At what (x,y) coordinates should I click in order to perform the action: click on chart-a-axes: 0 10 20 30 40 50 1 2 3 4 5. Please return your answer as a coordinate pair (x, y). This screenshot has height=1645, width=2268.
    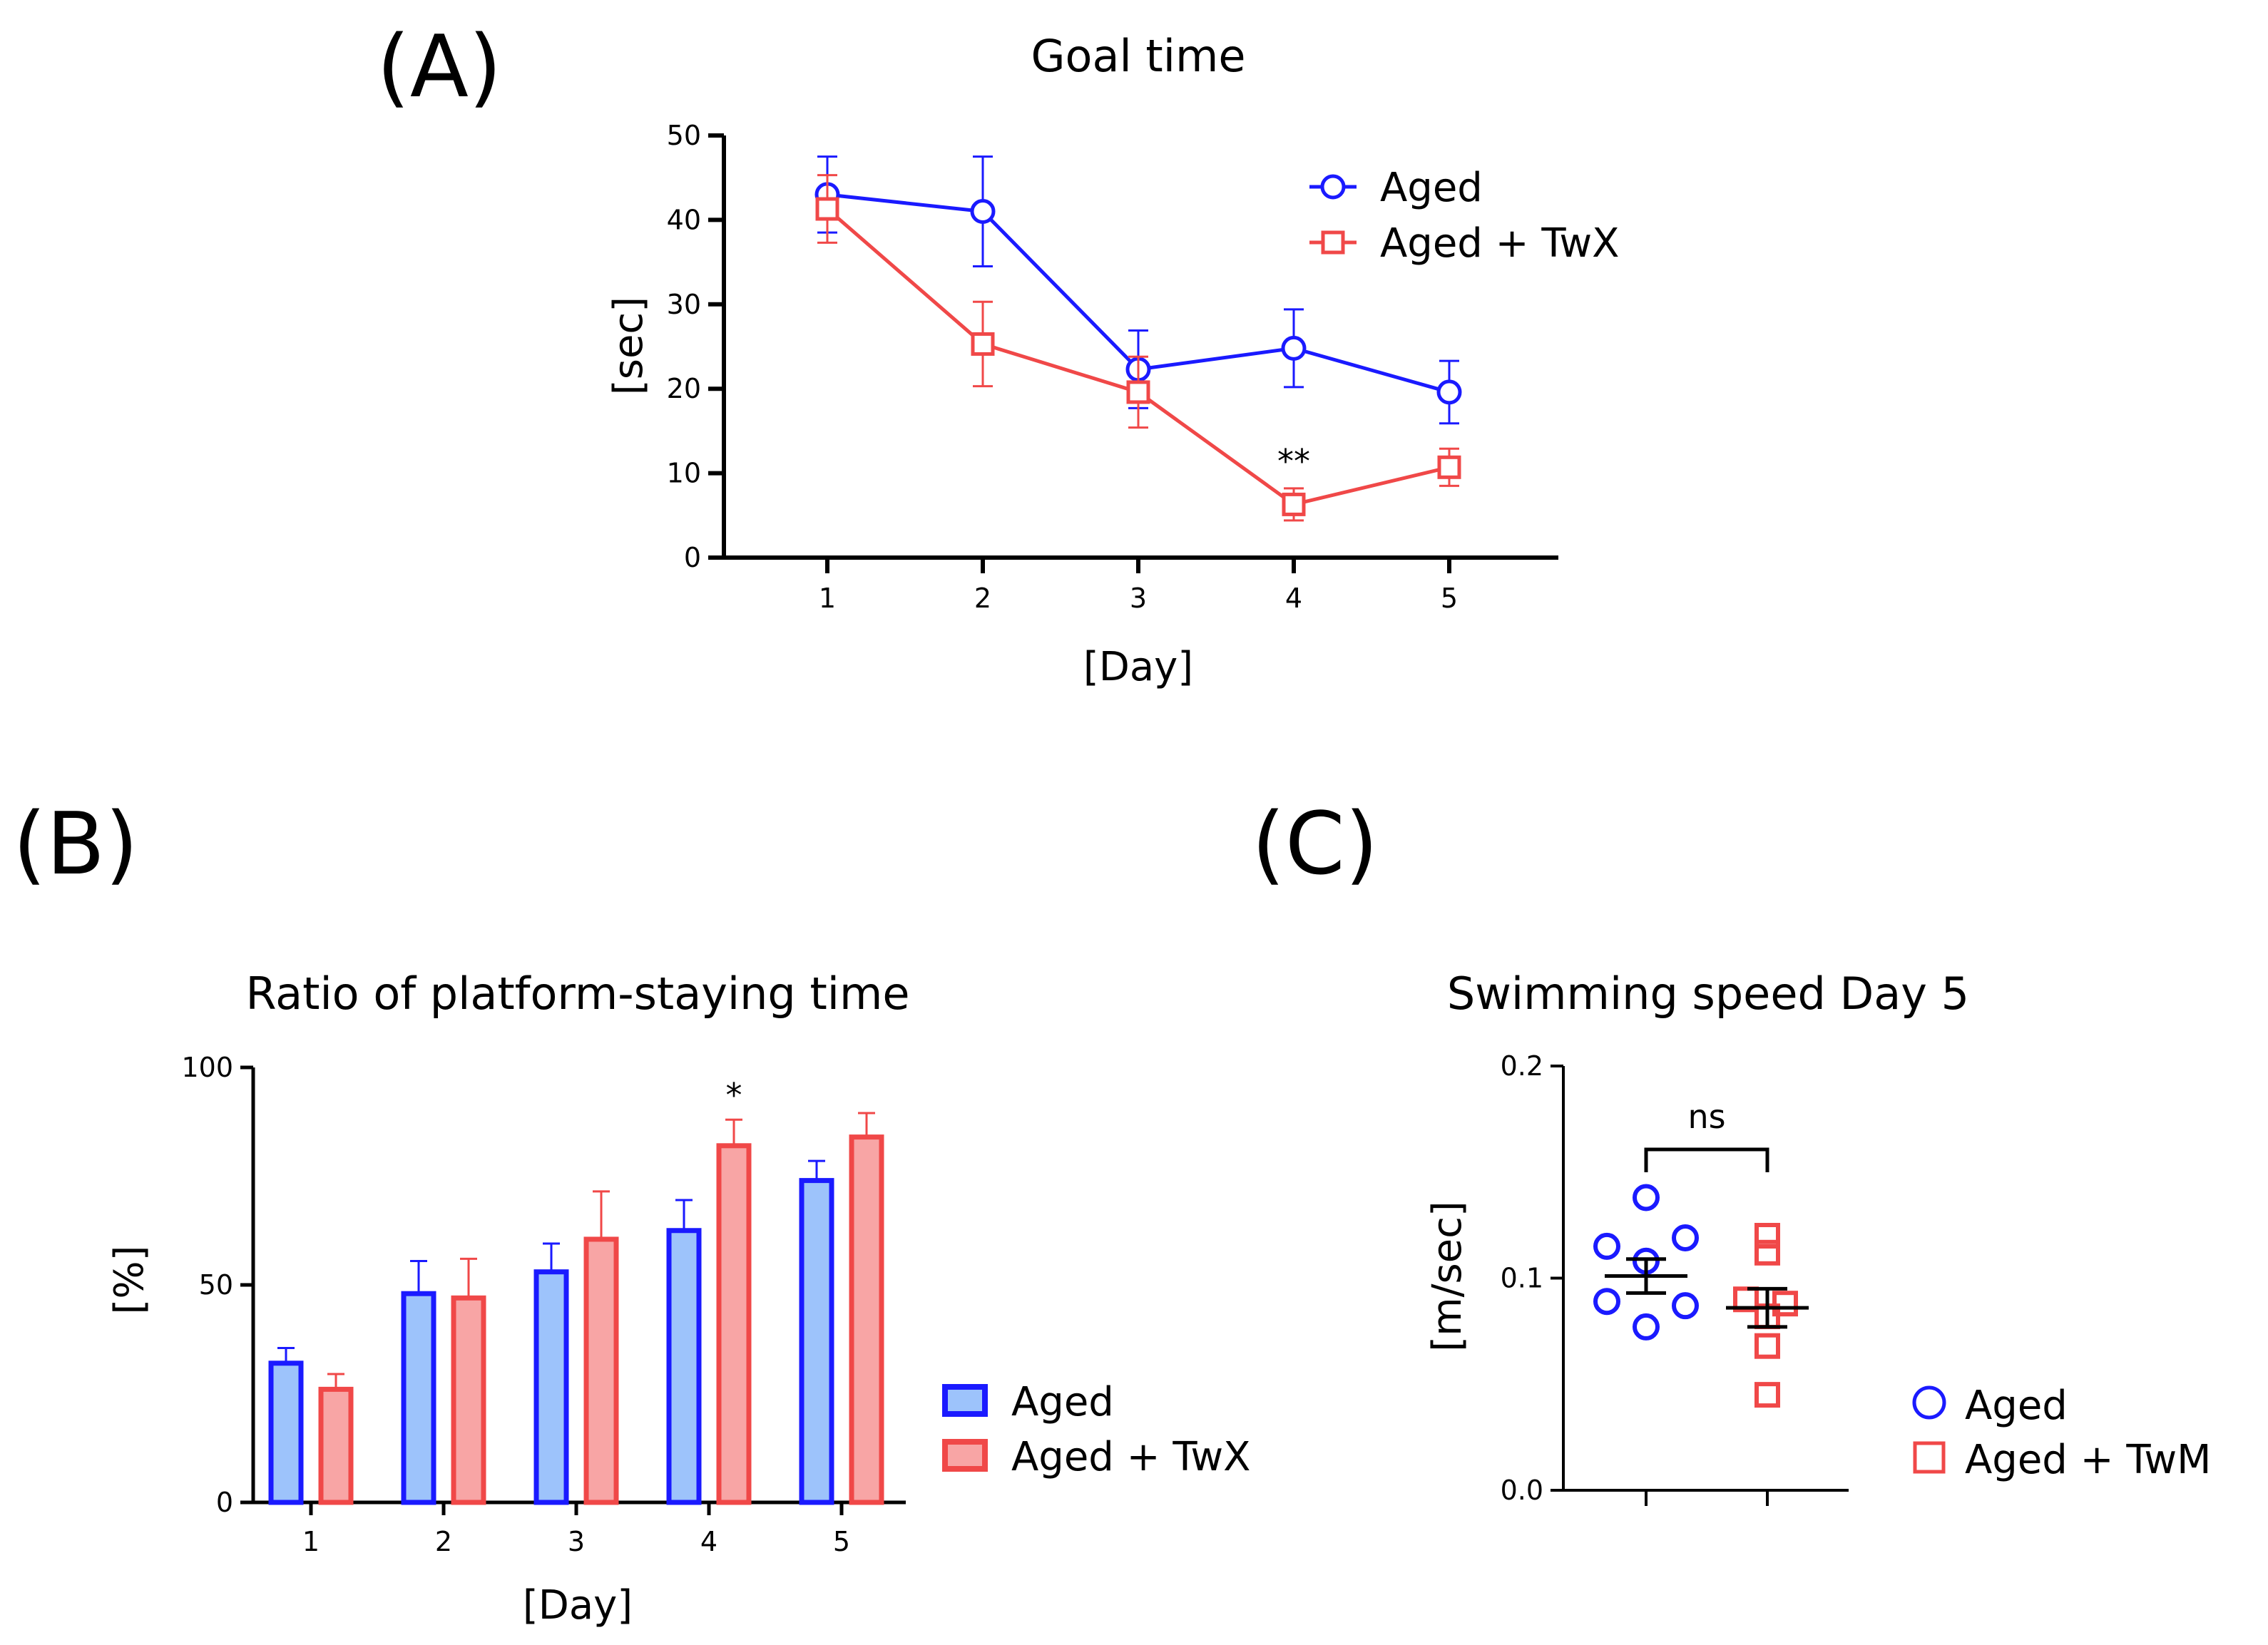
    Looking at the image, I should click on (1112, 367).